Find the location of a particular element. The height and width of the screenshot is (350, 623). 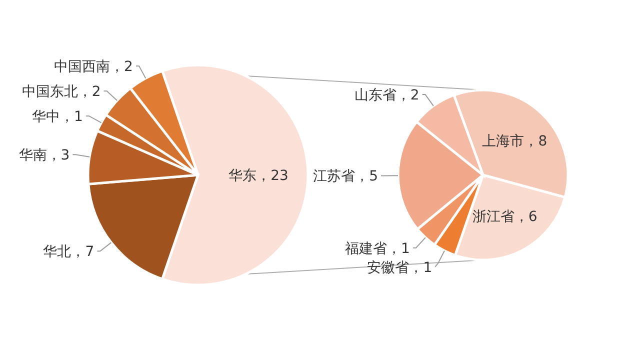

slice-label: 中国东北 is located at coordinates (50, 92).